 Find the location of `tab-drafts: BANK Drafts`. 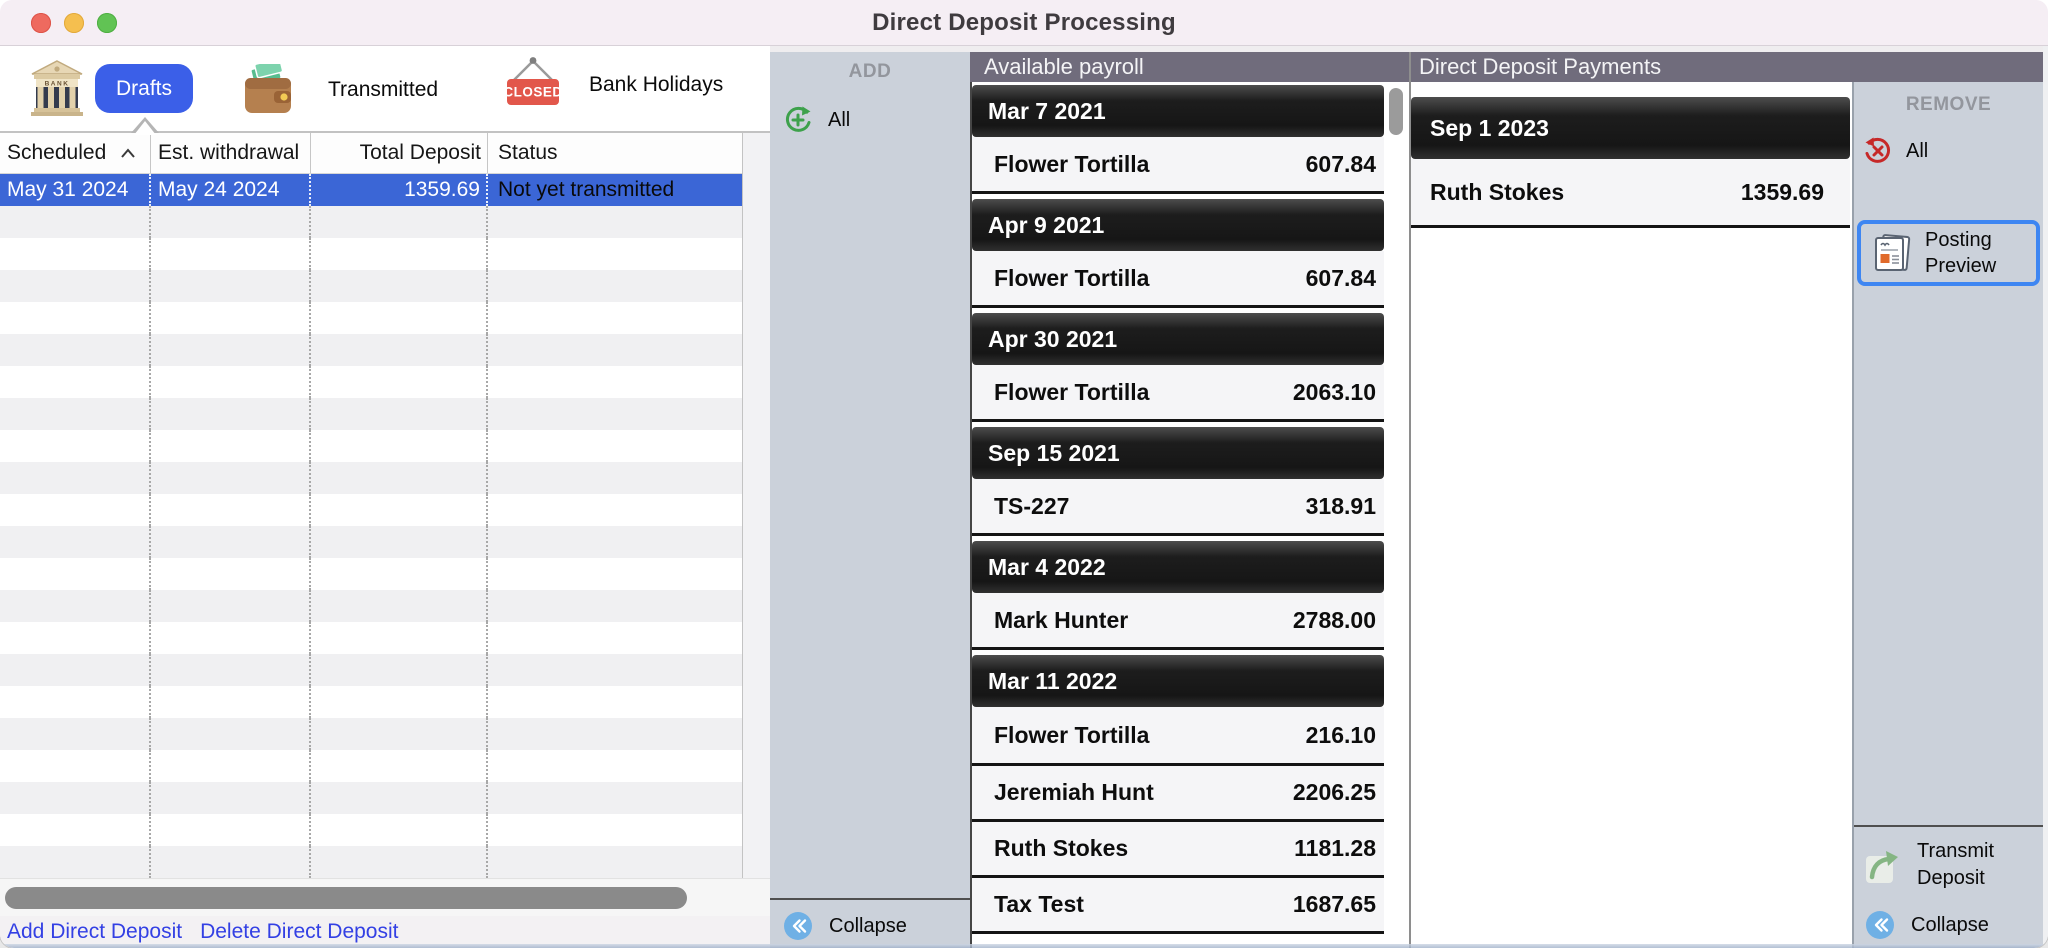

tab-drafts: BANK Drafts is located at coordinates (111, 88).